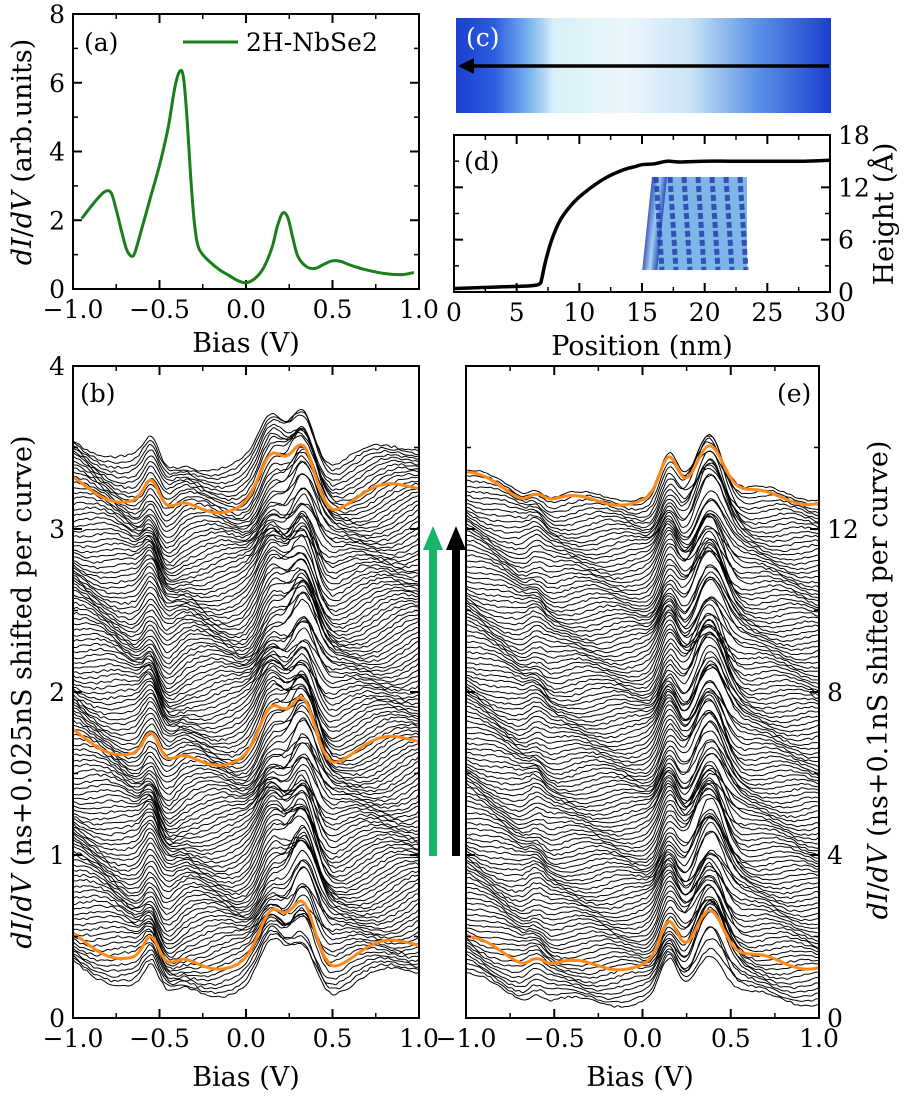 This screenshot has width=905, height=1096. I want to click on x-tick-label: 5, so click(517, 312).